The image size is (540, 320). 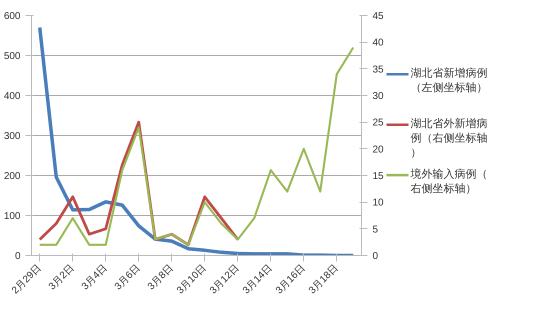 What do you see at coordinates (378, 150) in the screenshot?
I see `y2-tick-label: 20` at bounding box center [378, 150].